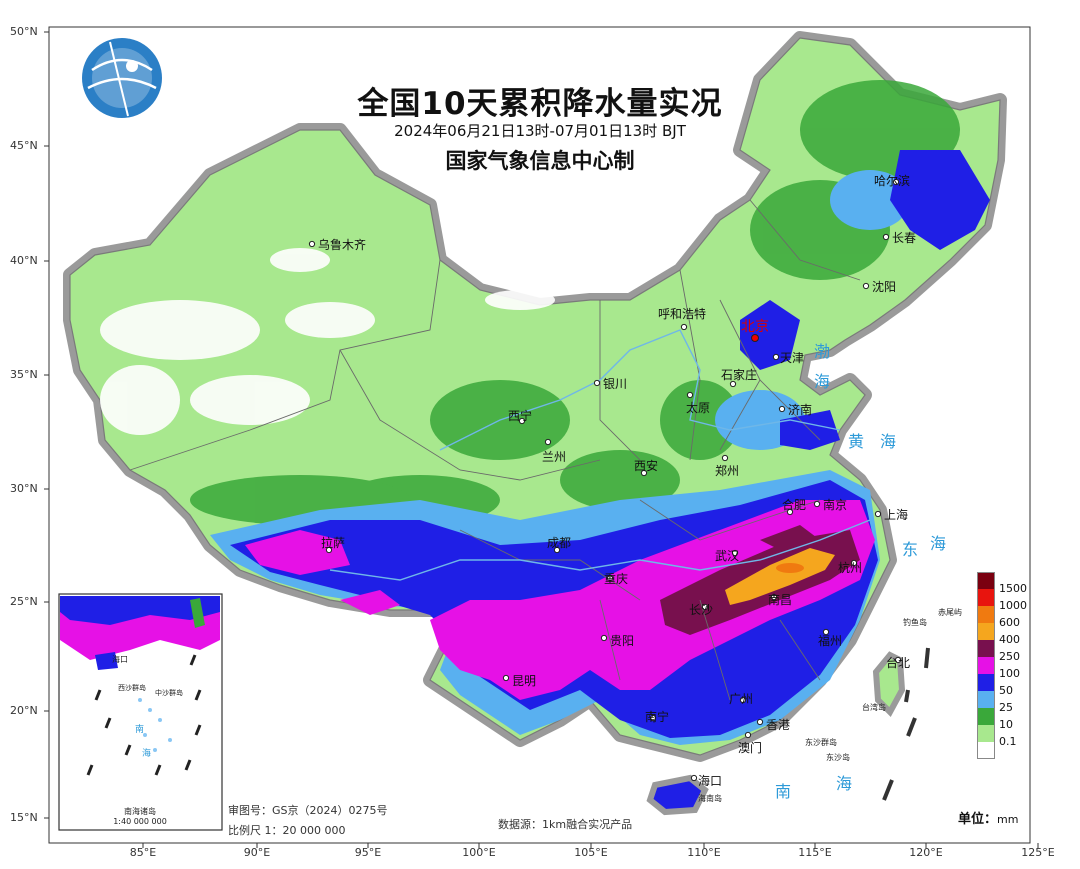 The image size is (1080, 869). Describe the element at coordinates (710, 781) in the screenshot. I see `city-label: 海口` at that location.